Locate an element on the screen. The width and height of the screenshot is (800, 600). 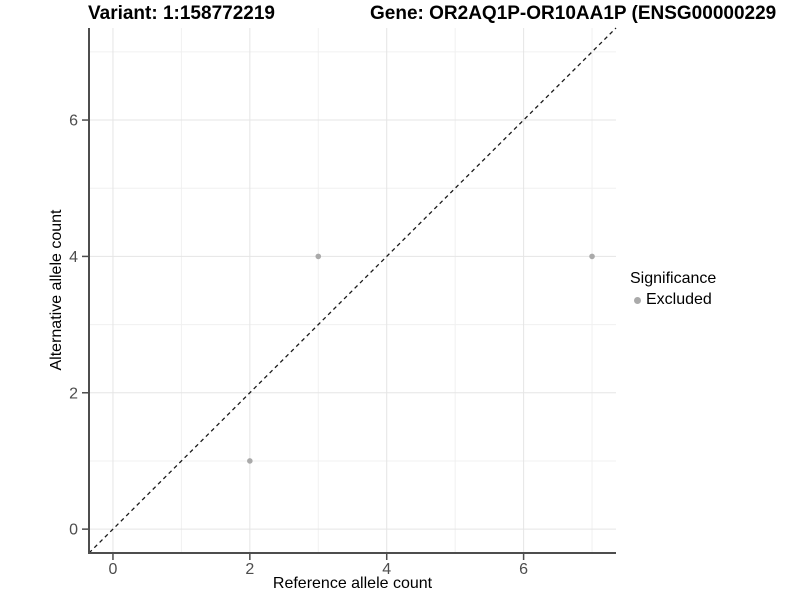
legend: Significance Excluded is located at coordinates (673, 289).